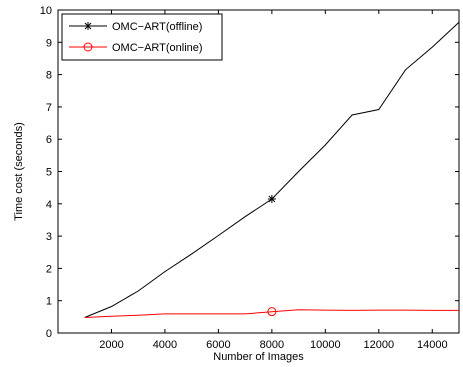 The width and height of the screenshot is (463, 367). Describe the element at coordinates (49, 237) in the screenshot. I see `y-tick-label: 3` at that location.